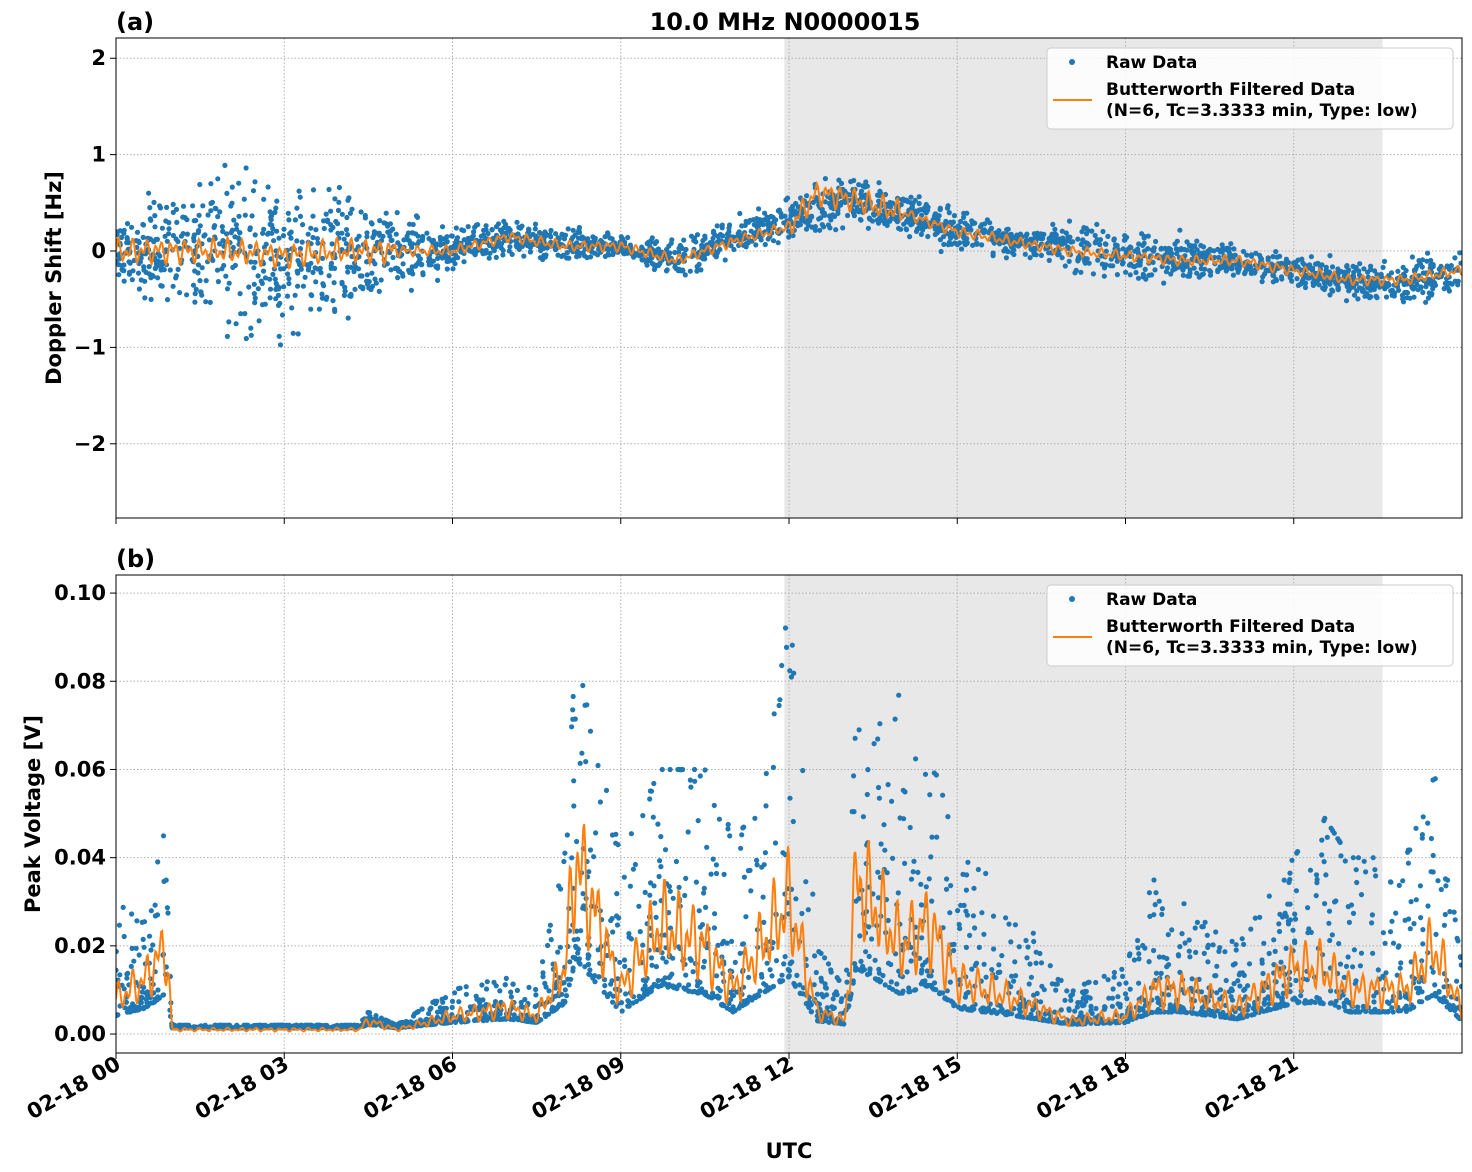 The height and width of the screenshot is (1172, 1472). What do you see at coordinates (135, 559) in the screenshot?
I see `panel-b-label: (b)` at bounding box center [135, 559].